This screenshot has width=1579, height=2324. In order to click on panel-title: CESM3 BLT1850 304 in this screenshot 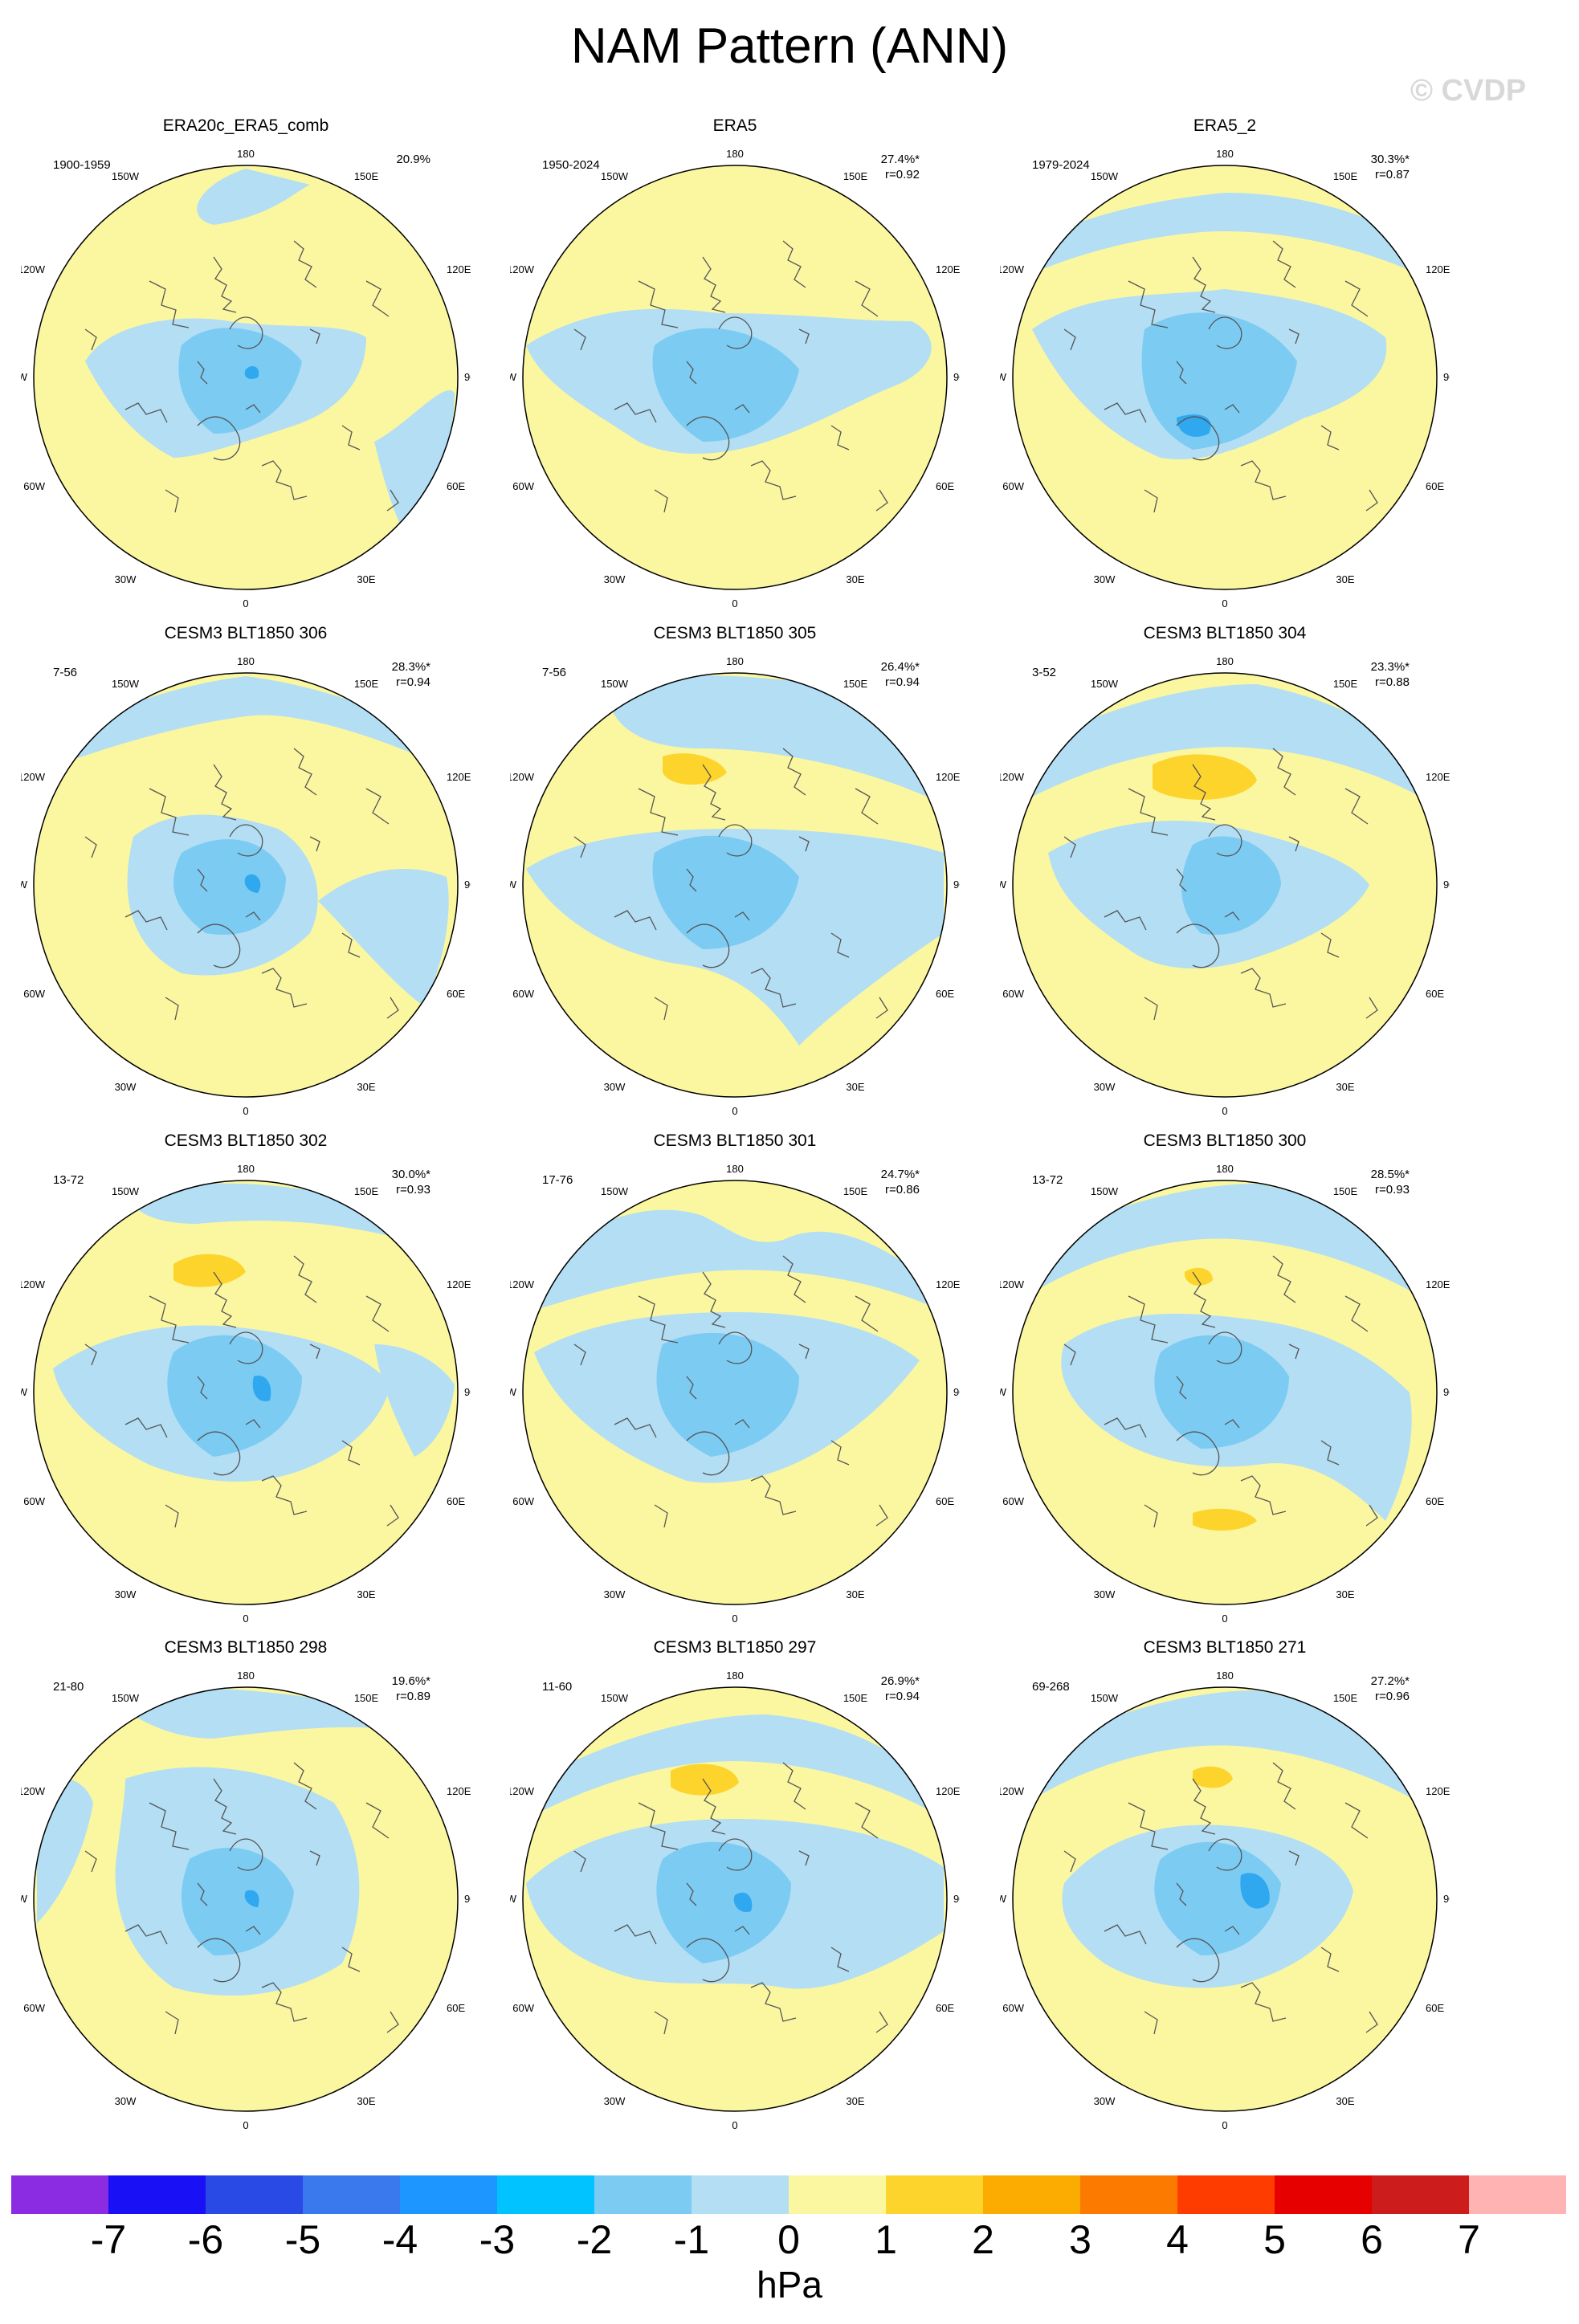, I will do `click(1225, 633)`.